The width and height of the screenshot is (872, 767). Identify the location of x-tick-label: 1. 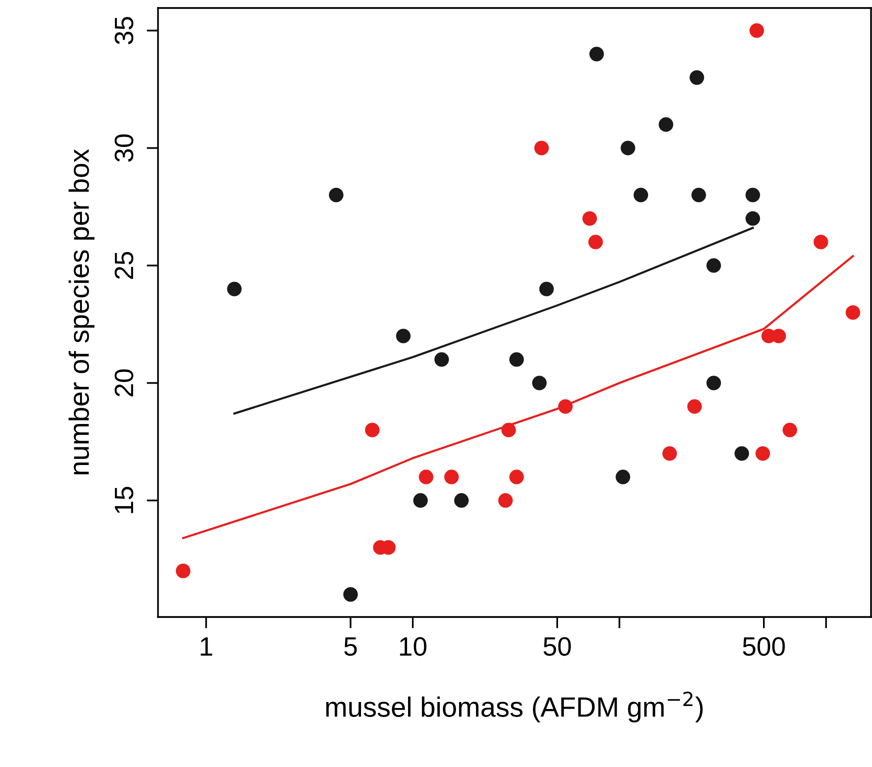
(206, 646).